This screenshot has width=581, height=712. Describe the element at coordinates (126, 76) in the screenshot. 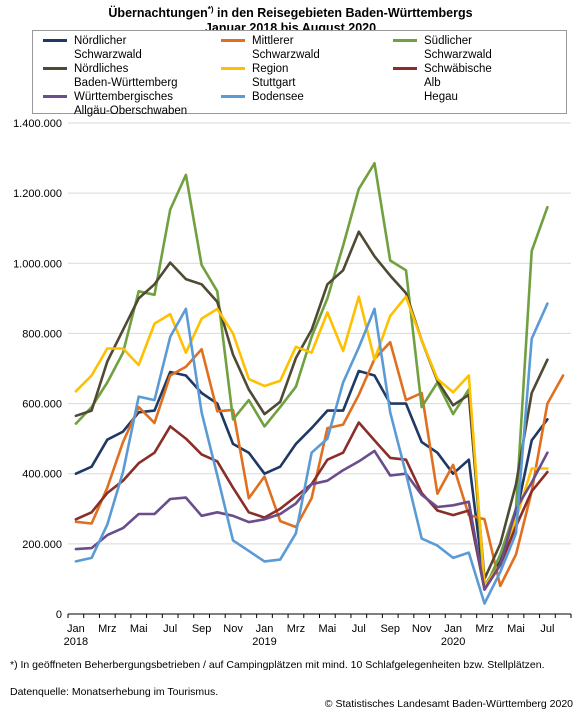

I see `legend-label: Nördliches Baden-Württemberg` at that location.